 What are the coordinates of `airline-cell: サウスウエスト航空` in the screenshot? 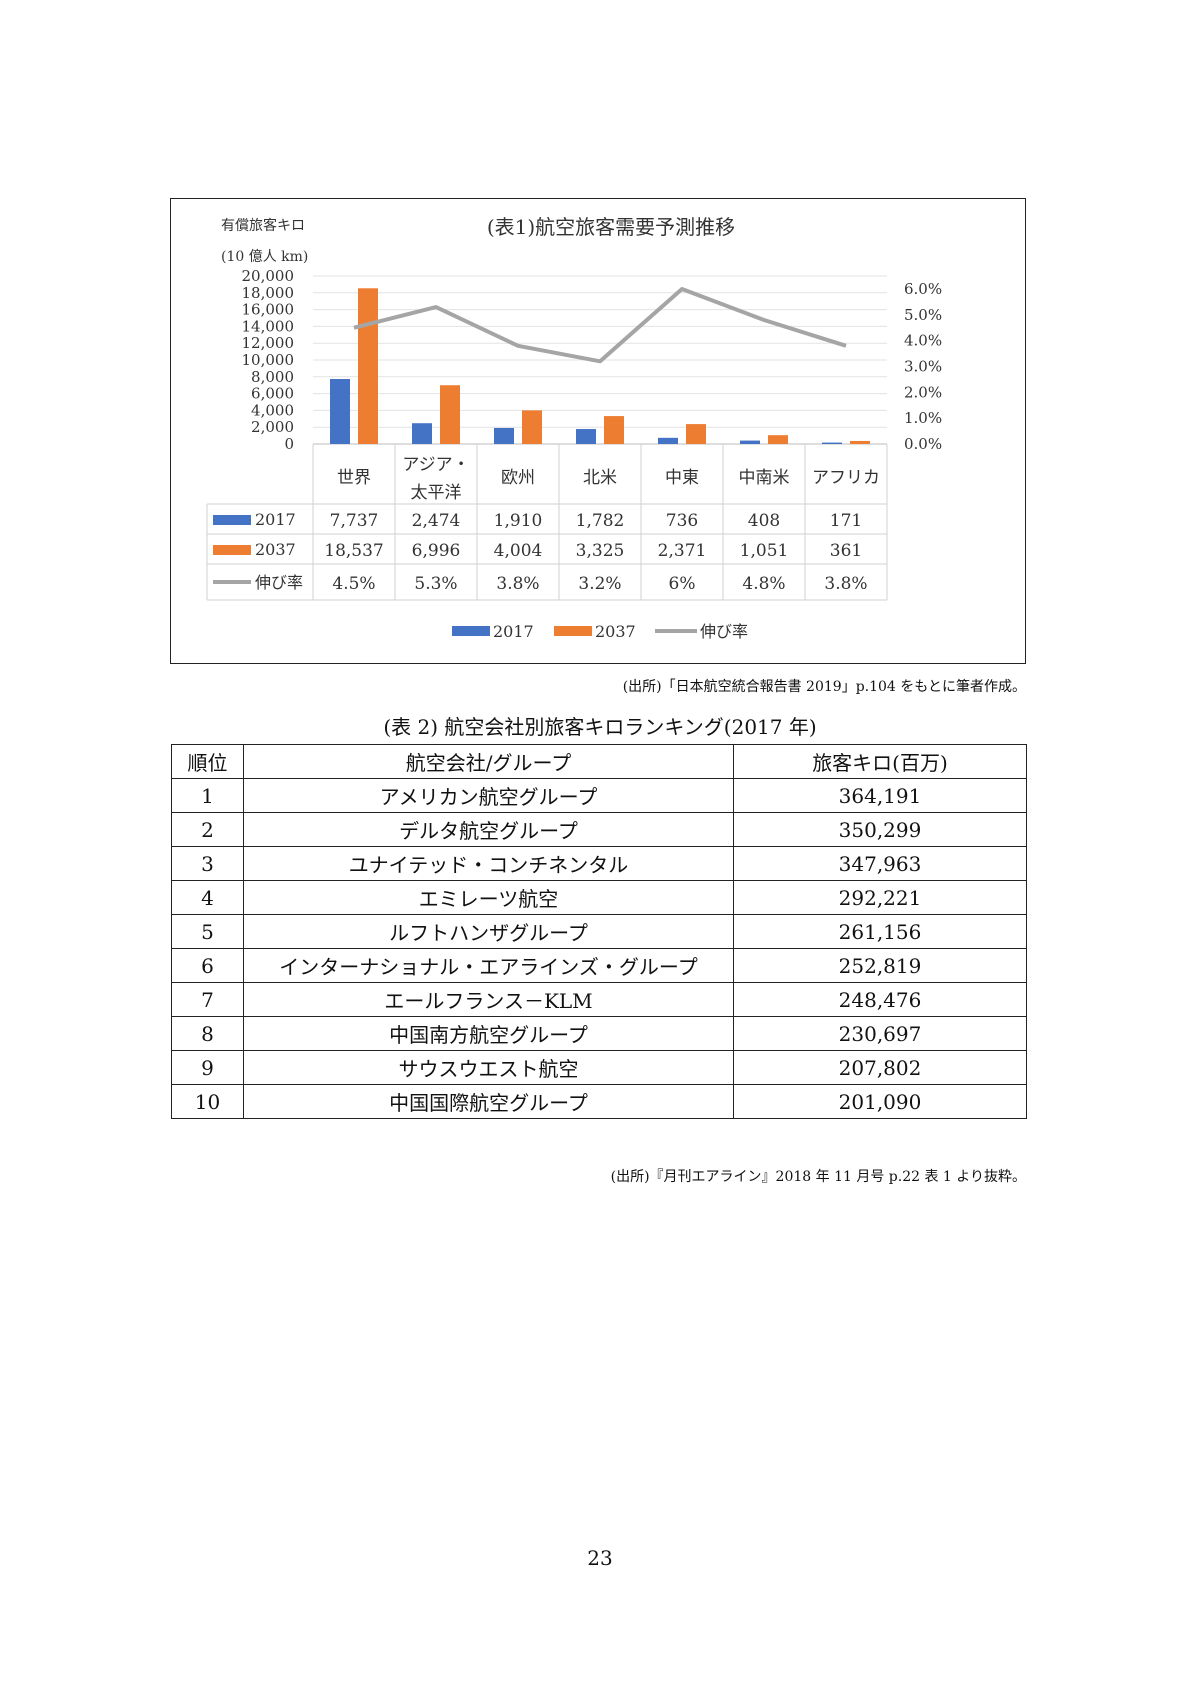 It's located at (488, 1067).